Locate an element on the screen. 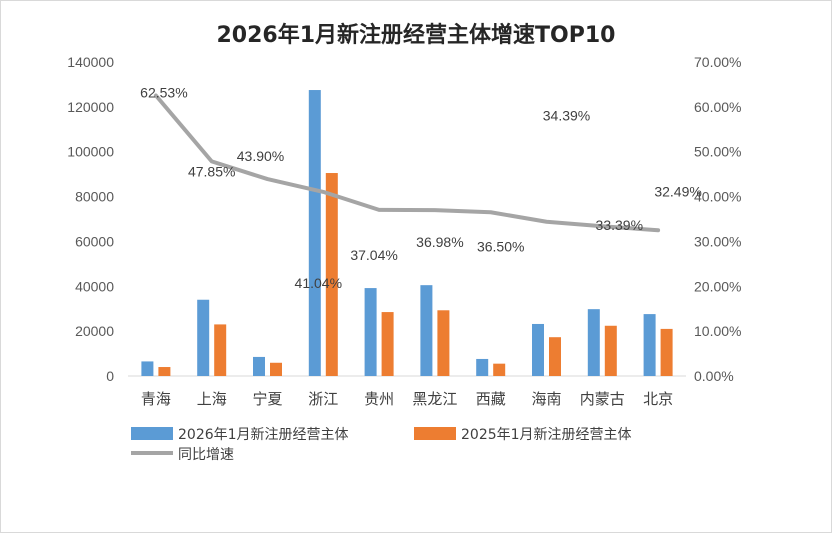 Image resolution: width=832 pixels, height=533 pixels. category-label: 青海 is located at coordinates (156, 399).